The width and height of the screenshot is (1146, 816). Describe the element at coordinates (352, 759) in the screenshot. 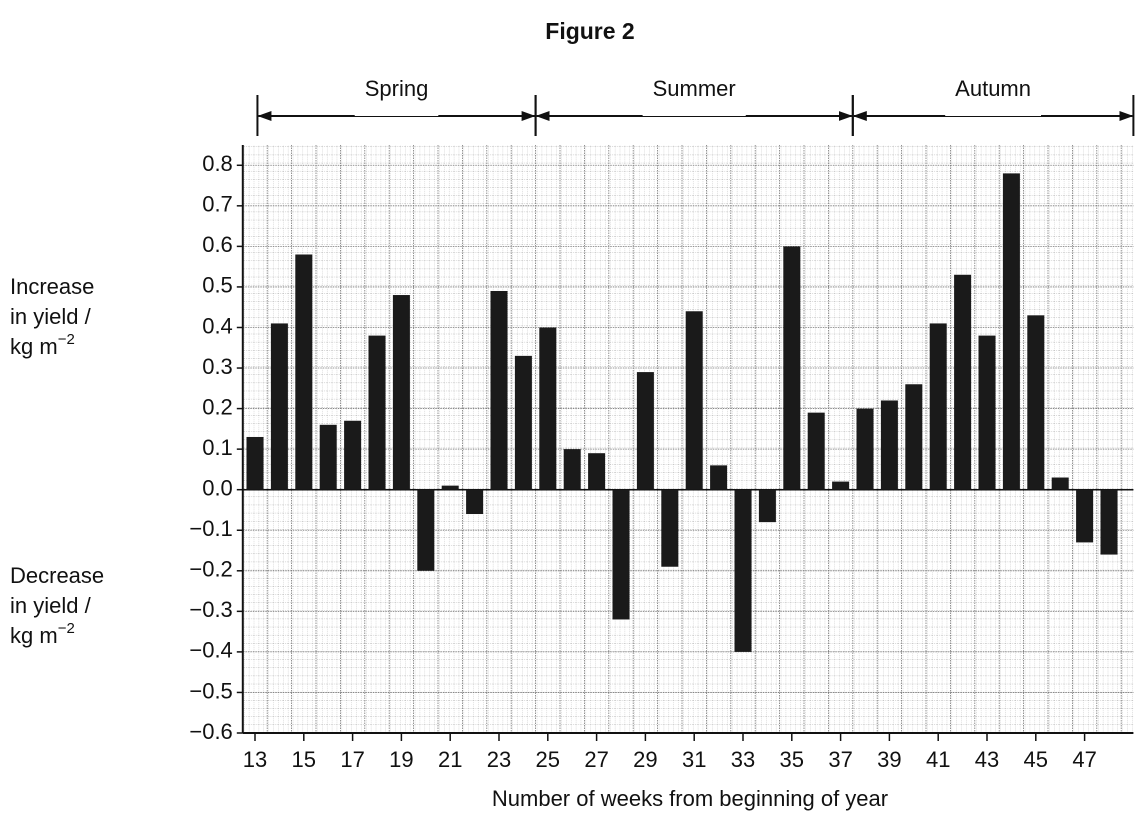

I see `x-tick-label: 17` at that location.